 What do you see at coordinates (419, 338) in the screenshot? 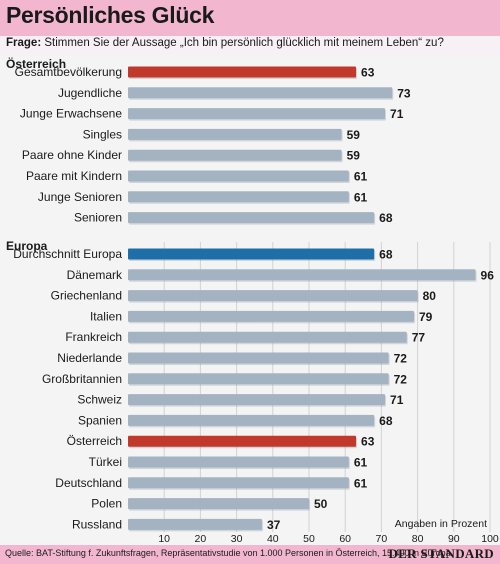
I see `value-label: 77` at bounding box center [419, 338].